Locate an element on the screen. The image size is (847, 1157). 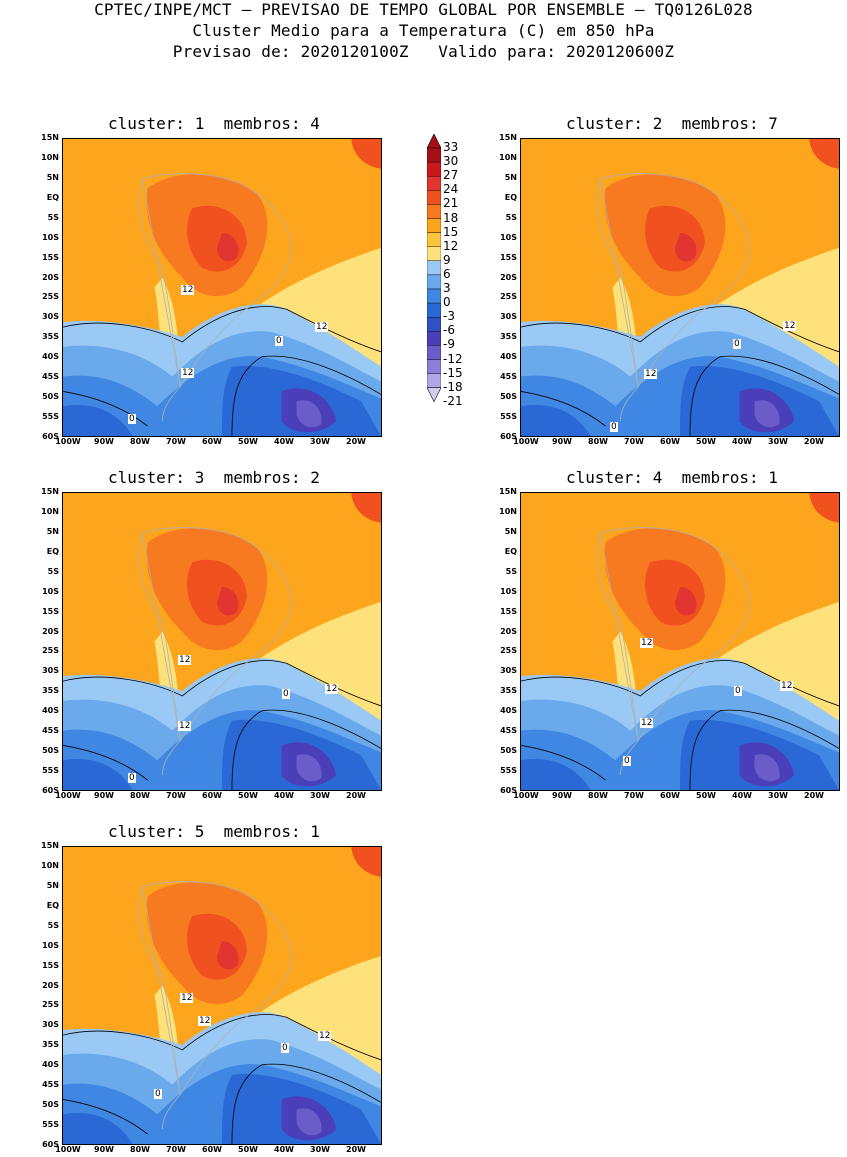
colorbar-swatches is located at coordinates (434, 268).